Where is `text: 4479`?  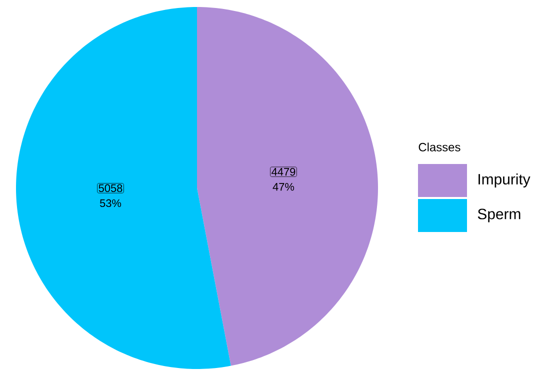 text: 4479 is located at coordinates (284, 172).